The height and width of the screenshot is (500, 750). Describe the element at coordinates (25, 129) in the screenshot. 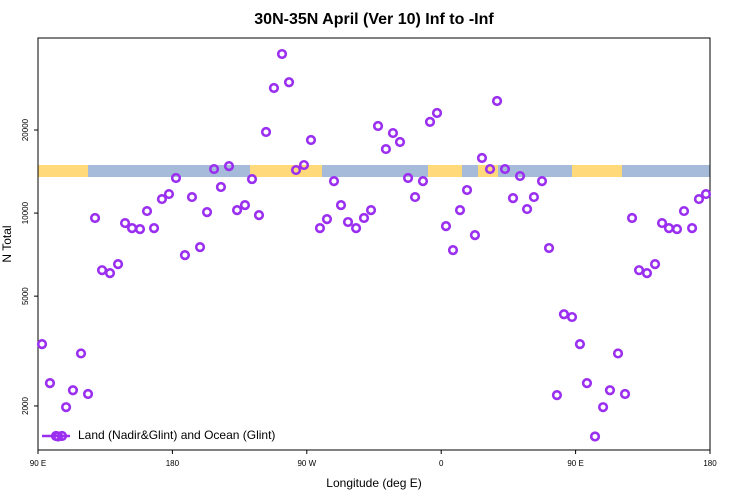

I see `y-tick-label: 20000` at that location.